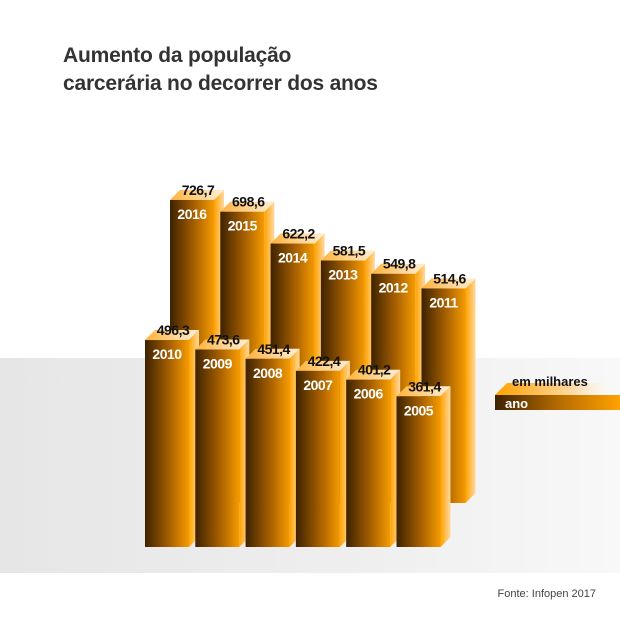 This screenshot has width=620, height=620. Describe the element at coordinates (546, 594) in the screenshot. I see `source-note: Fonte: Infopen 2017` at that location.